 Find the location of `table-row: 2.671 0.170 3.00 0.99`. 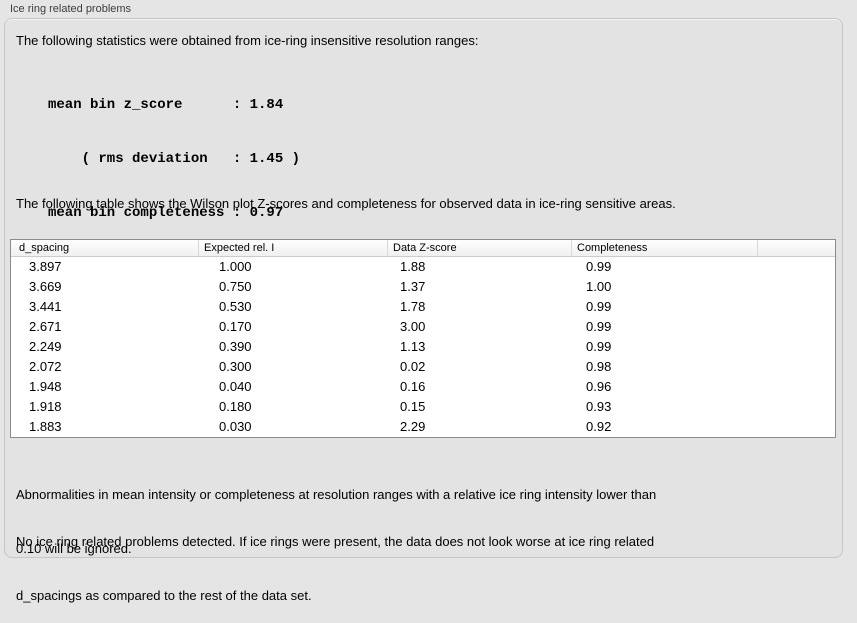

table-row: 2.671 0.170 3.00 0.99 is located at coordinates (423, 327).